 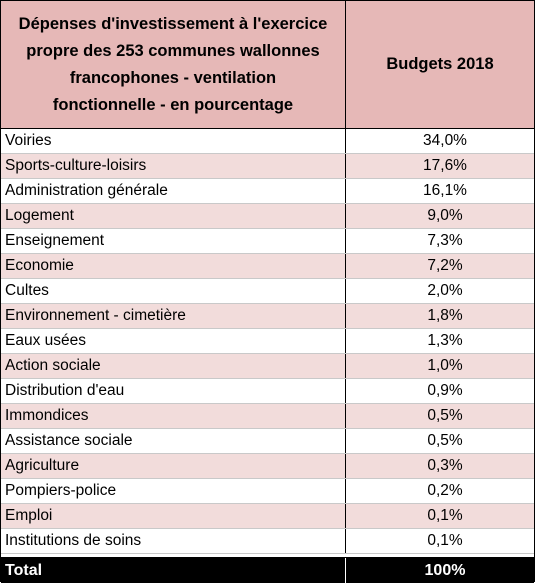 What do you see at coordinates (173, 166) in the screenshot?
I see `row-label: Sports-culture-loisirs` at bounding box center [173, 166].